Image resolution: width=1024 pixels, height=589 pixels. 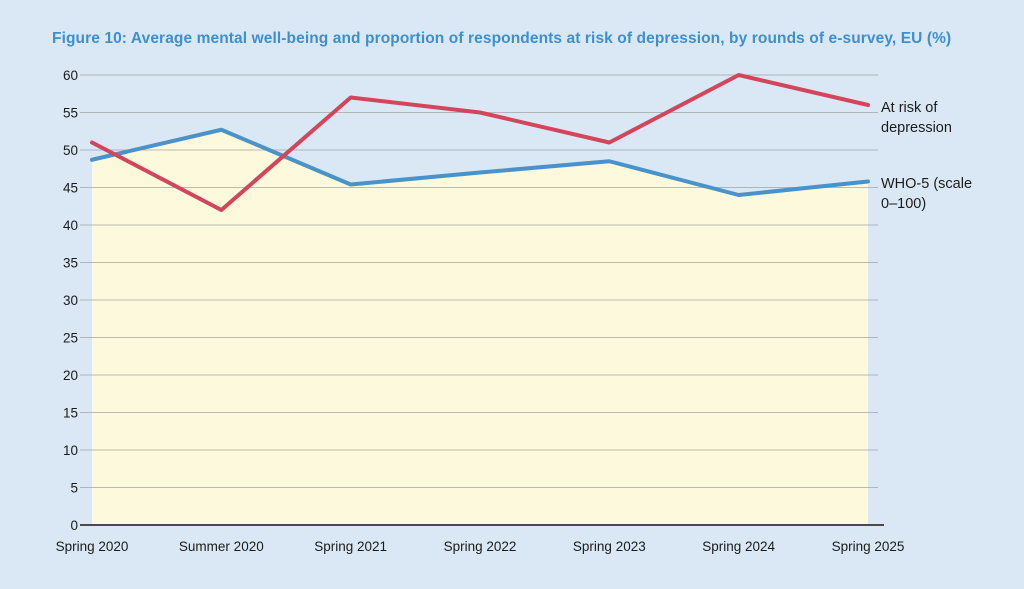 I want to click on y-tick-label: 30, so click(x=70, y=300).